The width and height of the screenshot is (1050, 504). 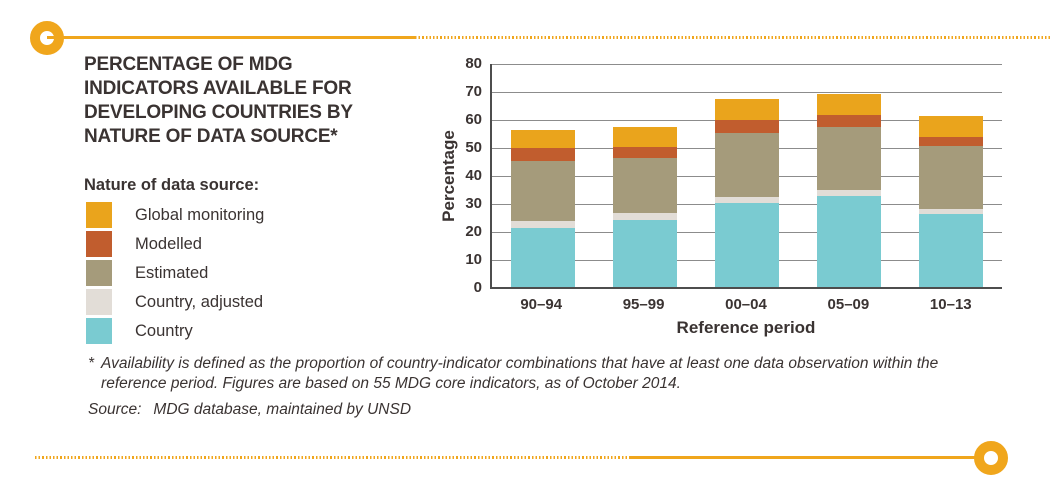 I want to click on source-text: MDG database, maintained by UNSD, so click(x=282, y=409).